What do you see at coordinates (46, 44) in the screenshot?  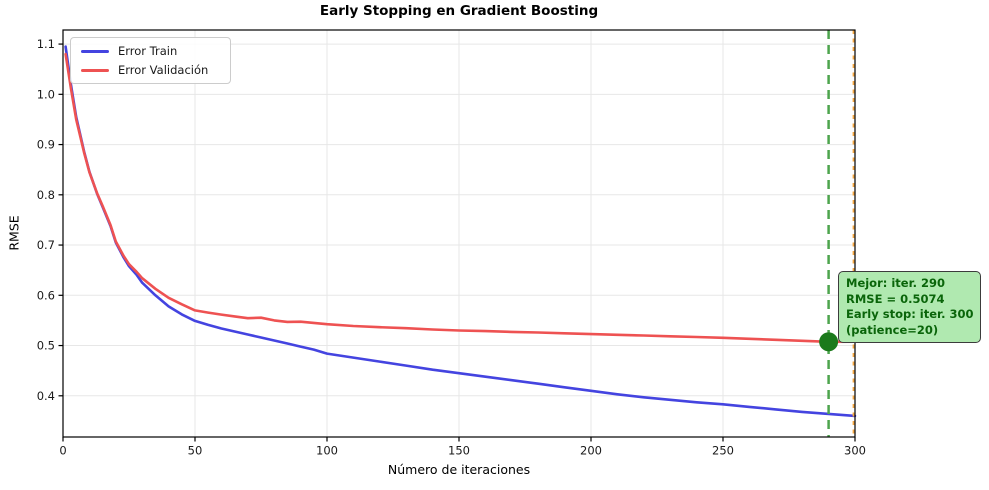 I see `y-tick-label: 1.1` at bounding box center [46, 44].